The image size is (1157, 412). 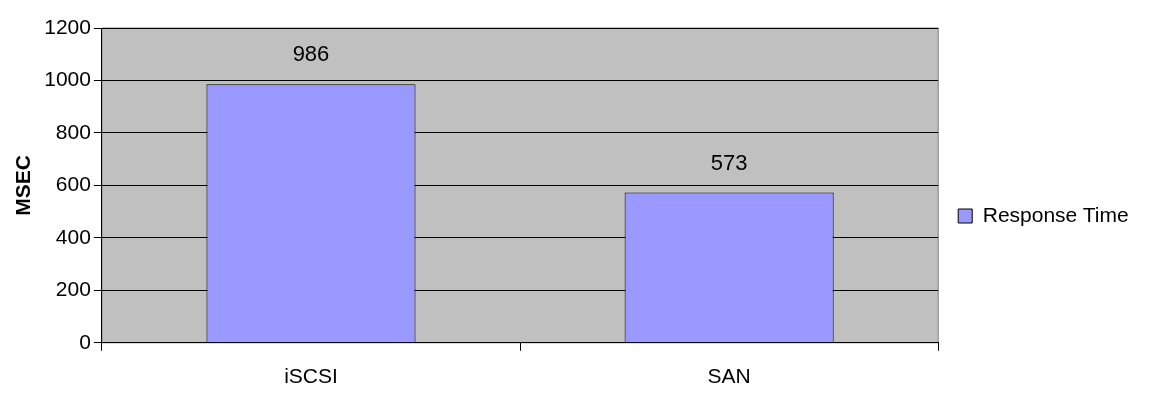 What do you see at coordinates (729, 162) in the screenshot?
I see `data-label: 573` at bounding box center [729, 162].